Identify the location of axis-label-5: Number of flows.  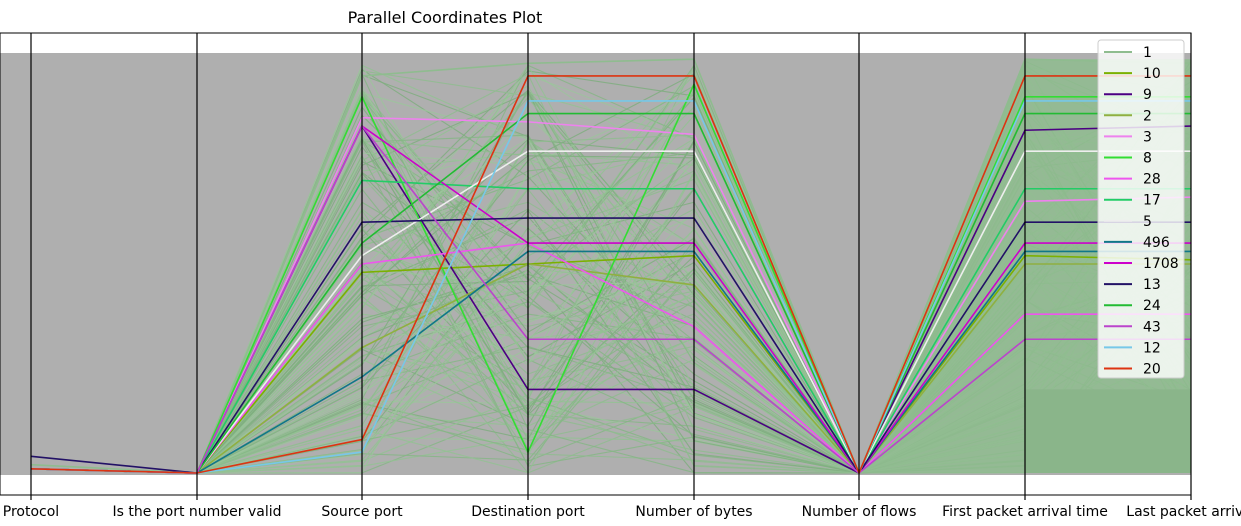
(859, 512).